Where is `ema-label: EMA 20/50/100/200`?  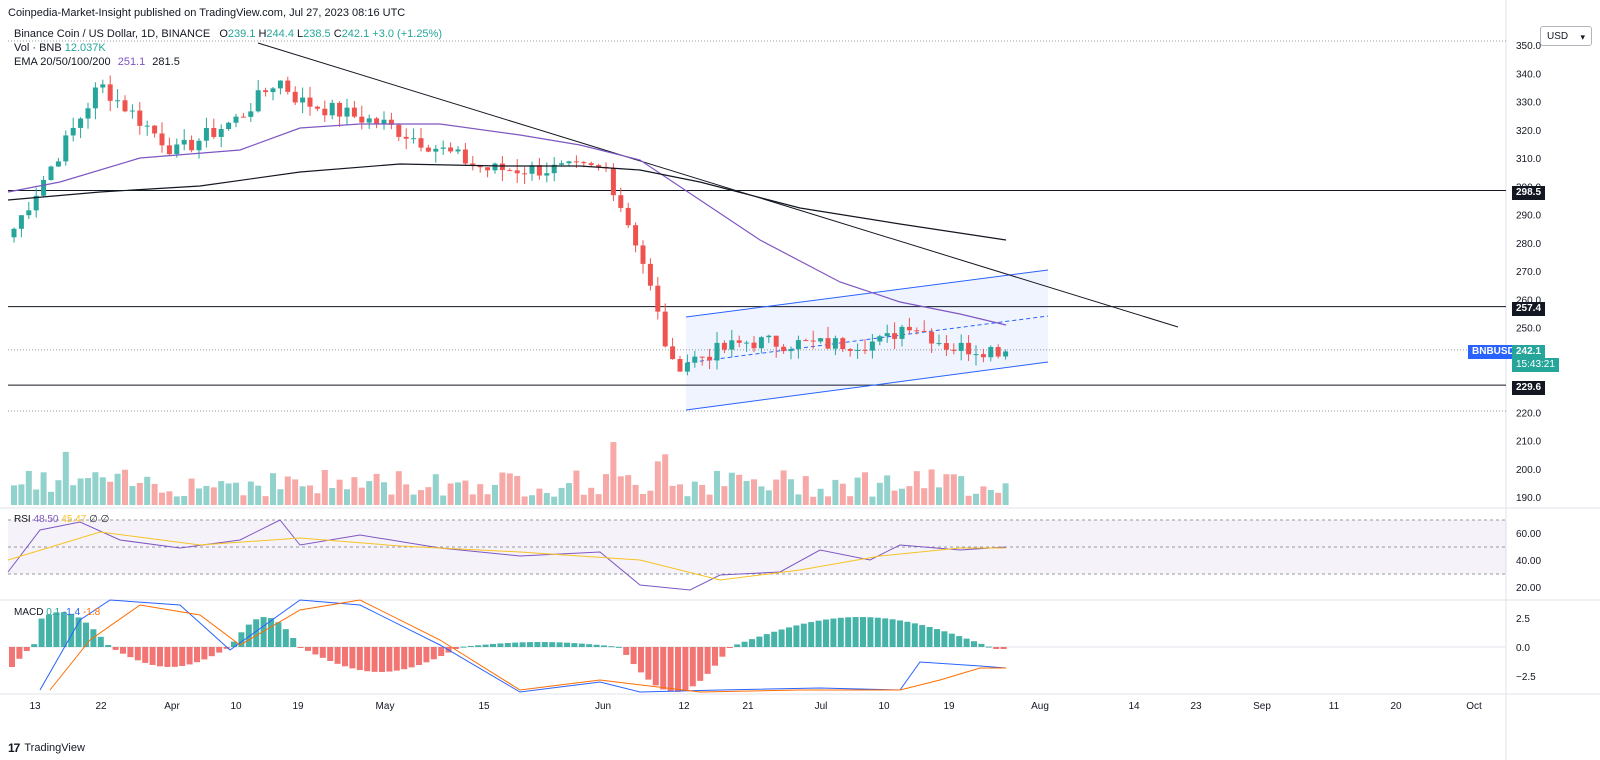 ema-label: EMA 20/50/100/200 is located at coordinates (62, 62).